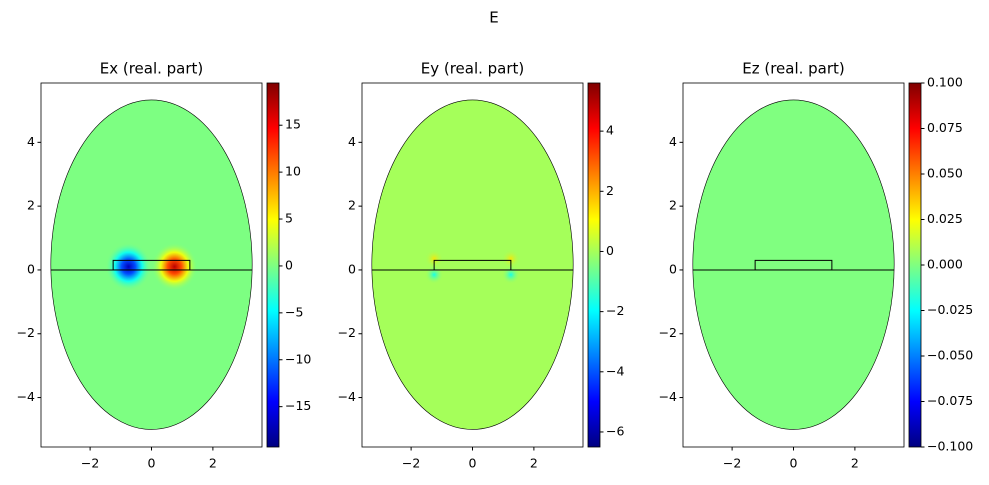  I want to click on colorbar-tick-label: −6, so click(615, 430).